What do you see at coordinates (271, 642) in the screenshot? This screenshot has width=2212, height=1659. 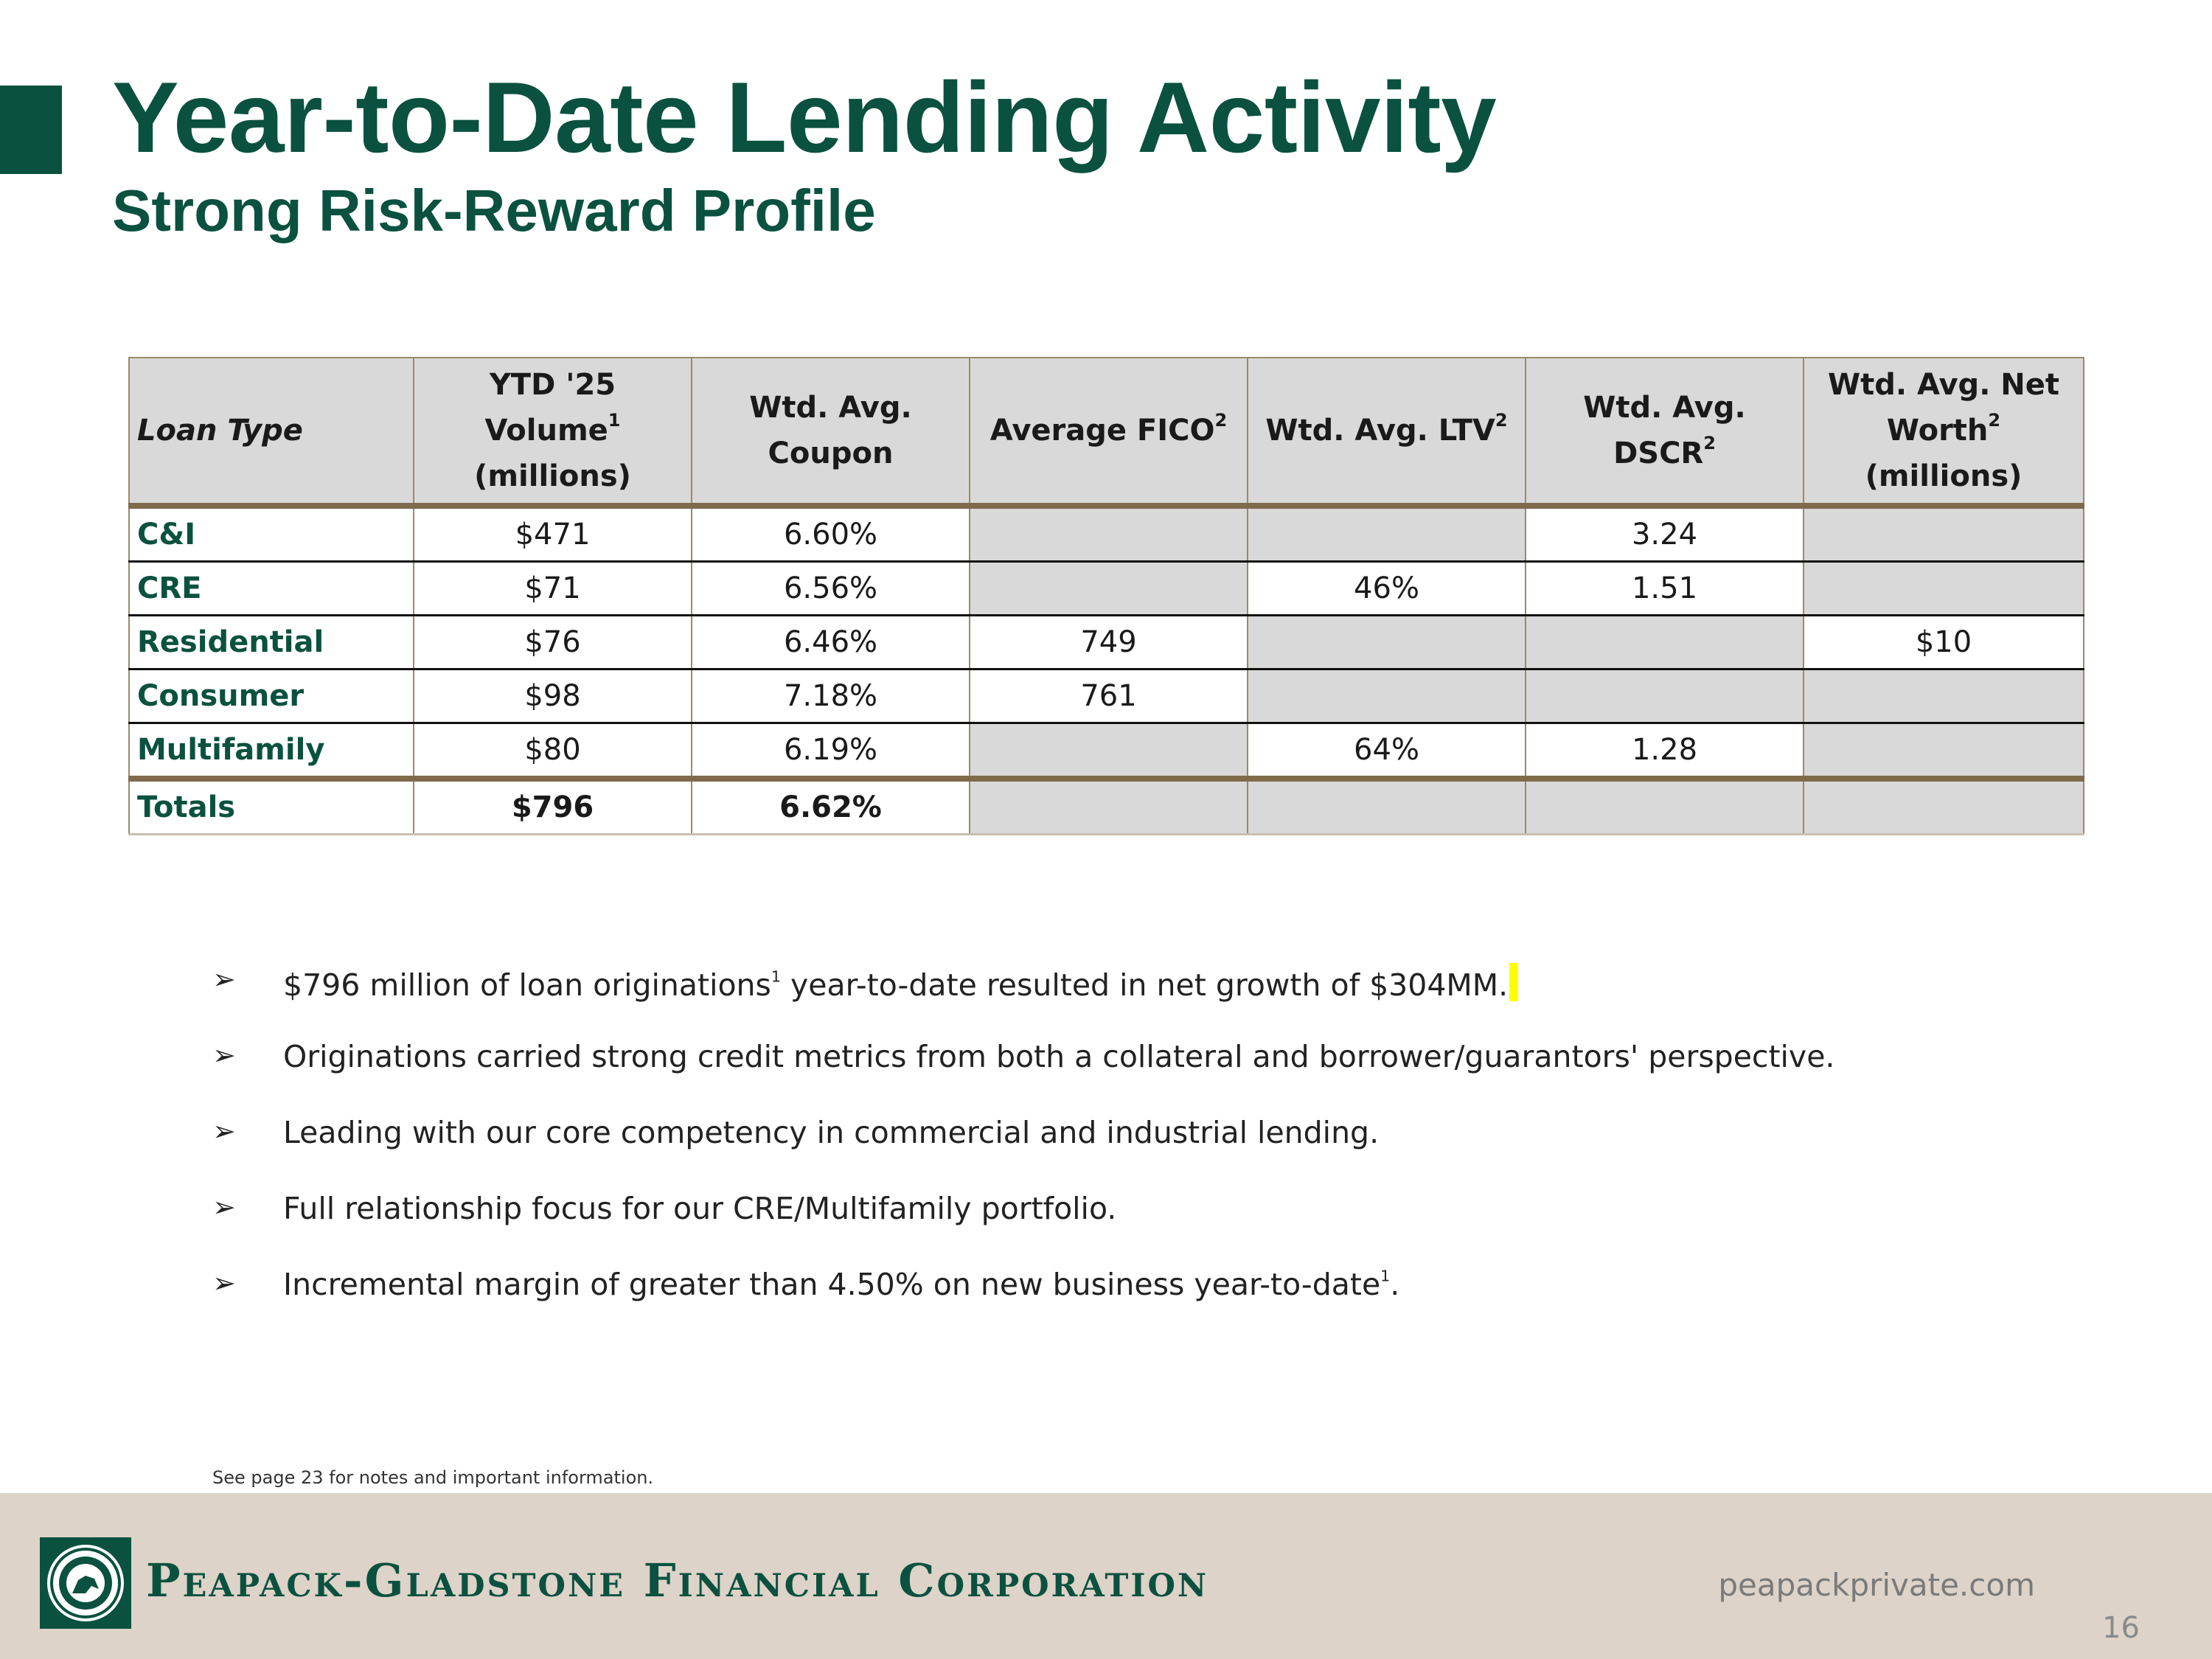 I see `cell-loan-type: Residential` at bounding box center [271, 642].